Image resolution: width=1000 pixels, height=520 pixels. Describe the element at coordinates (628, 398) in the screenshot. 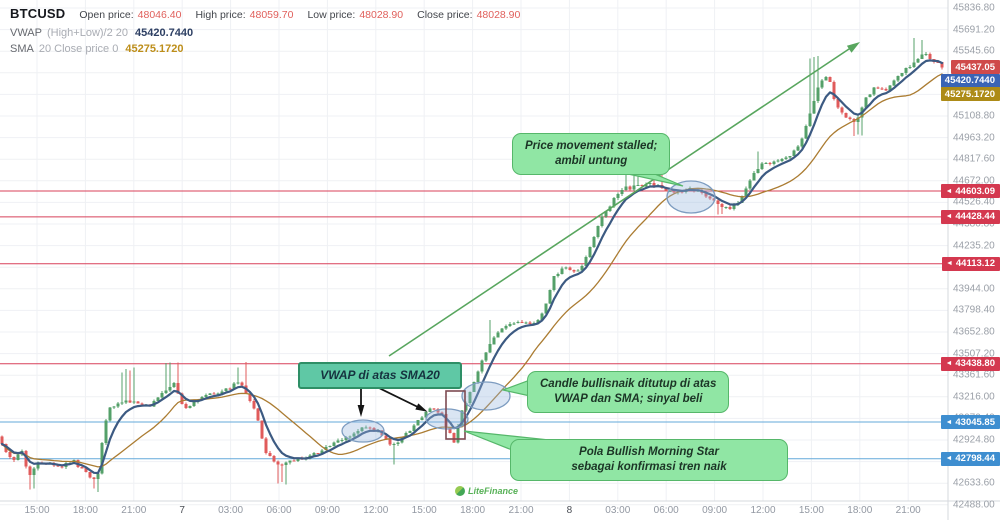

I see `annotation-text: VWAP dan SMA; sinyal beli` at that location.